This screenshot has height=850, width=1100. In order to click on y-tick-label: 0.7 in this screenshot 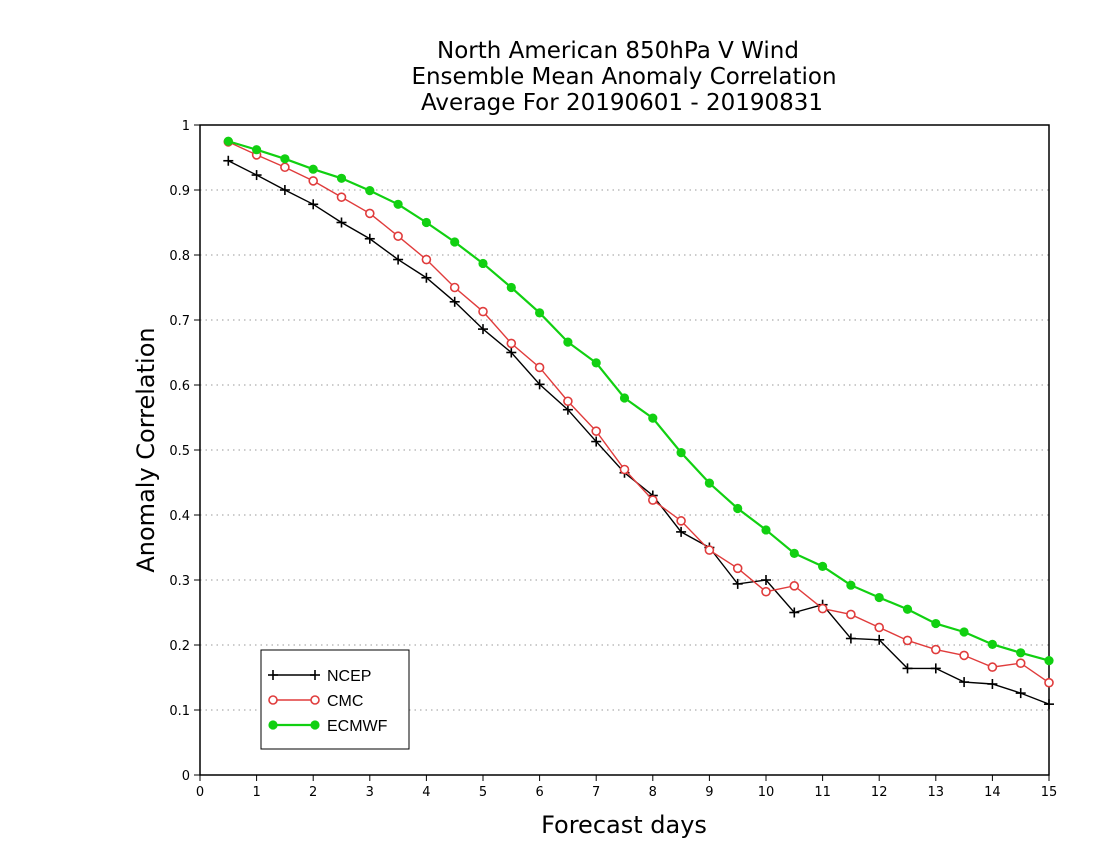, I will do `click(179, 321)`.